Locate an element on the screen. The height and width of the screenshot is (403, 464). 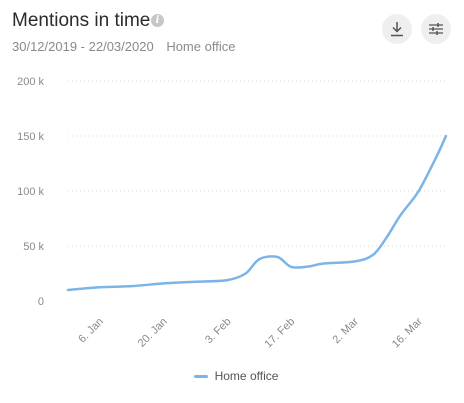
y-tick-label: 50 k is located at coordinates (33, 247).